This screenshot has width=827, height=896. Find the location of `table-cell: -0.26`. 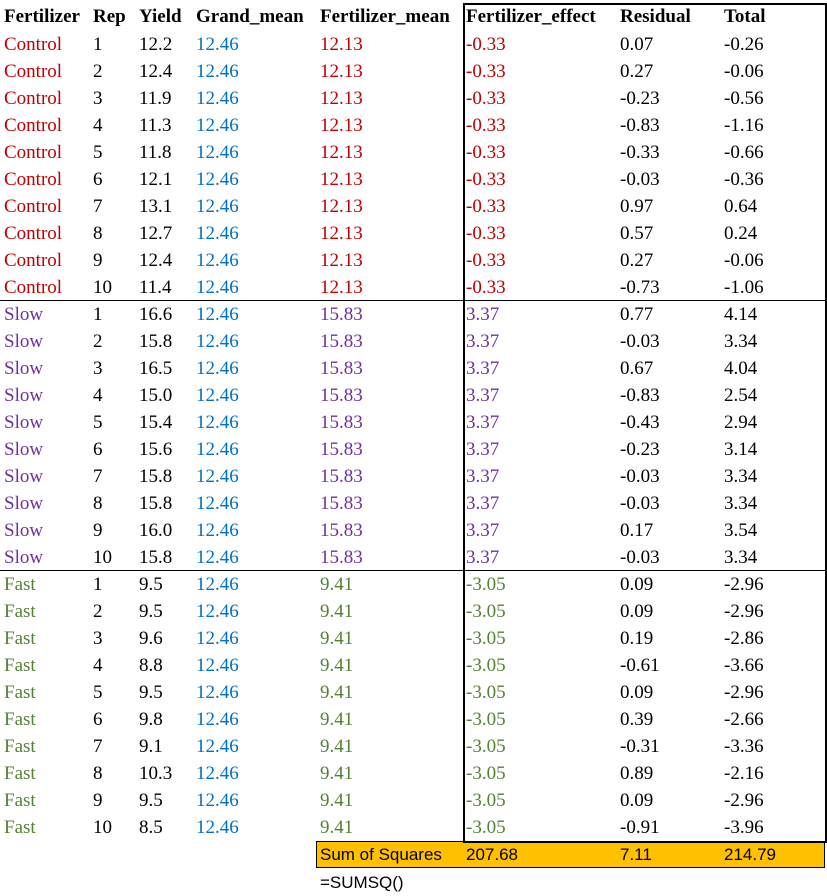

table-cell: -0.26 is located at coordinates (744, 44).